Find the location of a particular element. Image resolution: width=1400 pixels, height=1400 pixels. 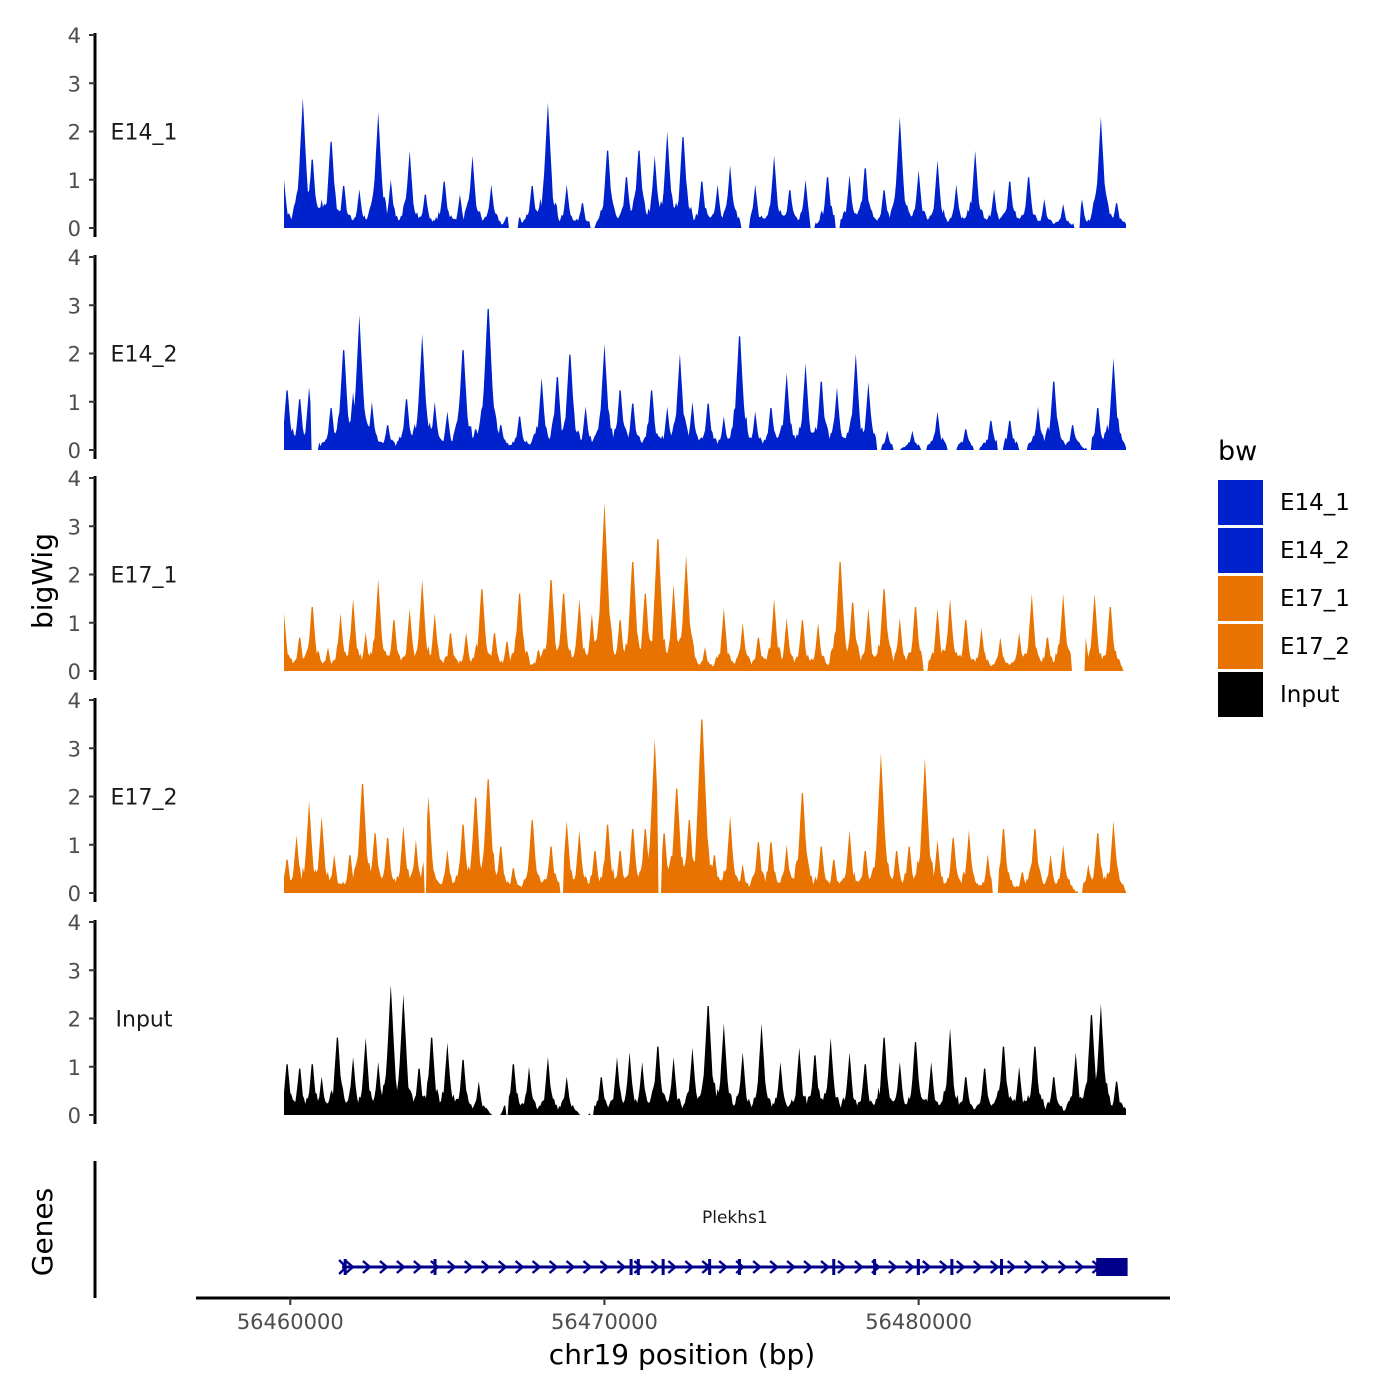

y-tick-label-E17_1-0: 0 is located at coordinates (74, 672).